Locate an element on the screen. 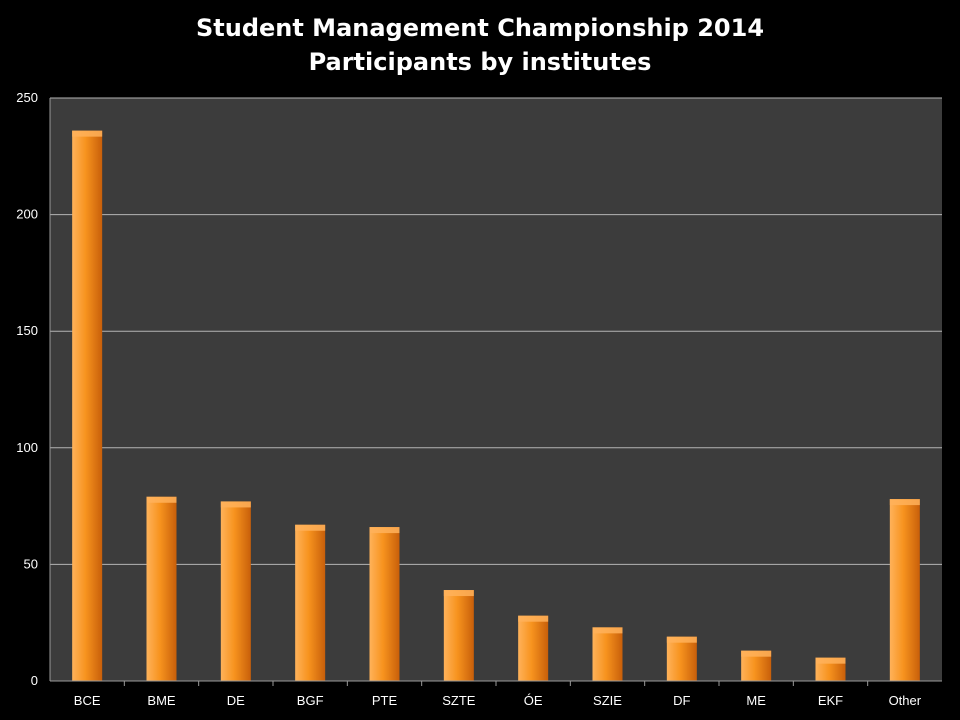  bar-DF is located at coordinates (681, 658).